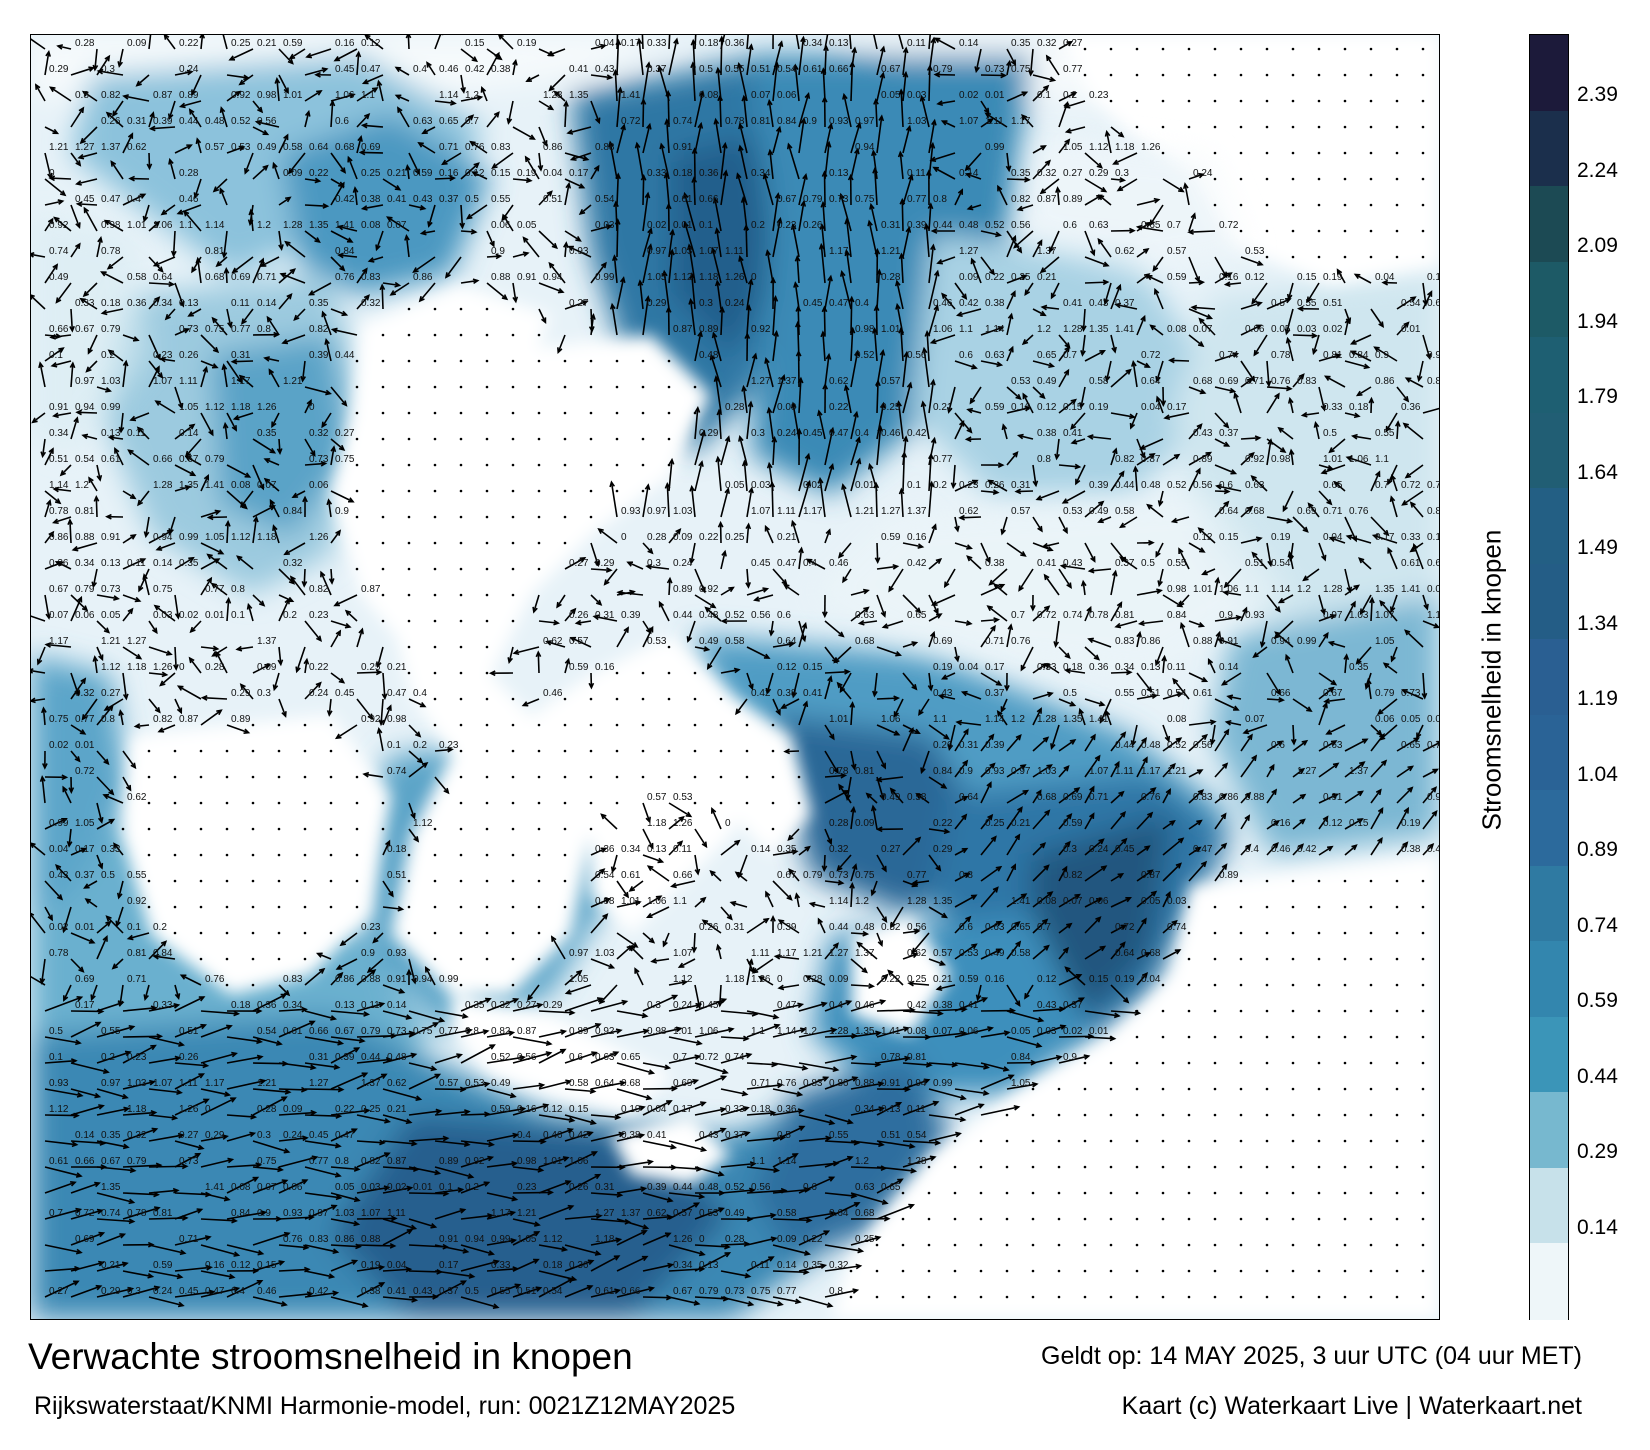 The height and width of the screenshot is (1450, 1650). What do you see at coordinates (917, 433) in the screenshot?
I see `current-speed-label: 0.42` at bounding box center [917, 433].